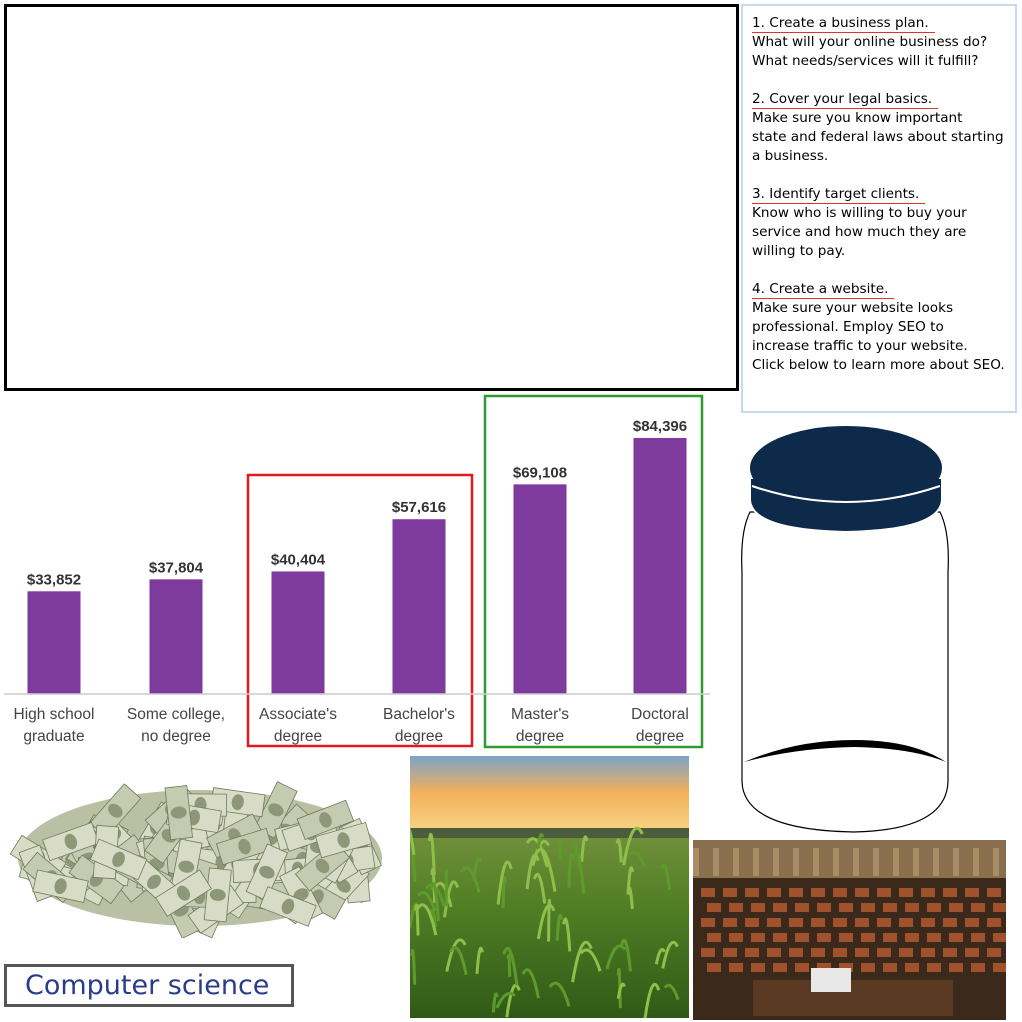 This screenshot has width=1022, height=1022. What do you see at coordinates (54, 579) in the screenshot?
I see `value-label: $33,852` at bounding box center [54, 579].